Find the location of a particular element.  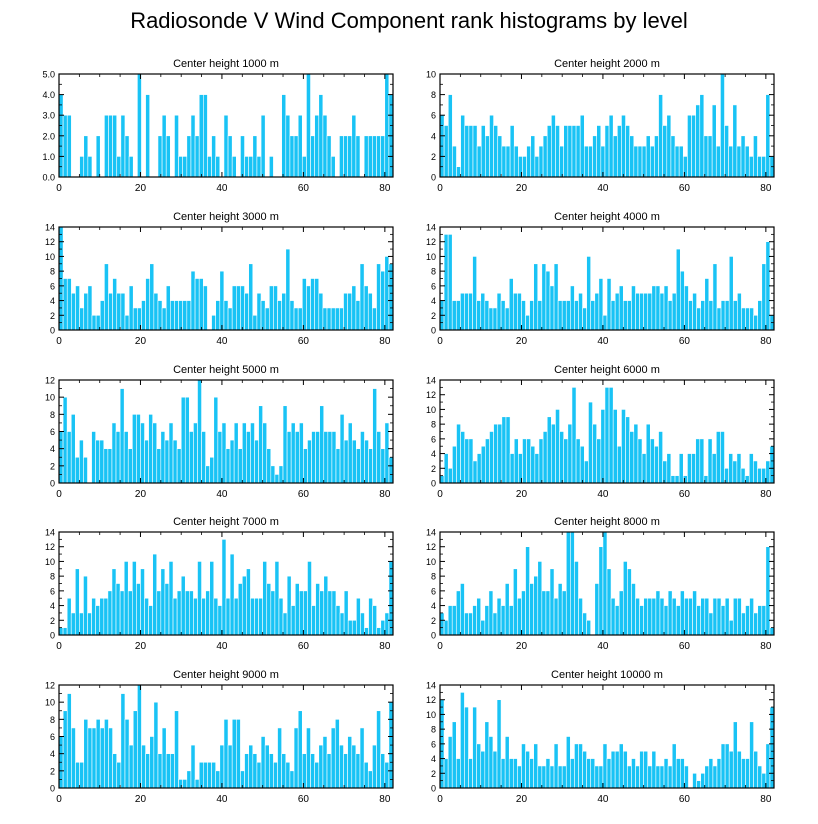

x-tick-label: 40 is located at coordinates (222, 188).